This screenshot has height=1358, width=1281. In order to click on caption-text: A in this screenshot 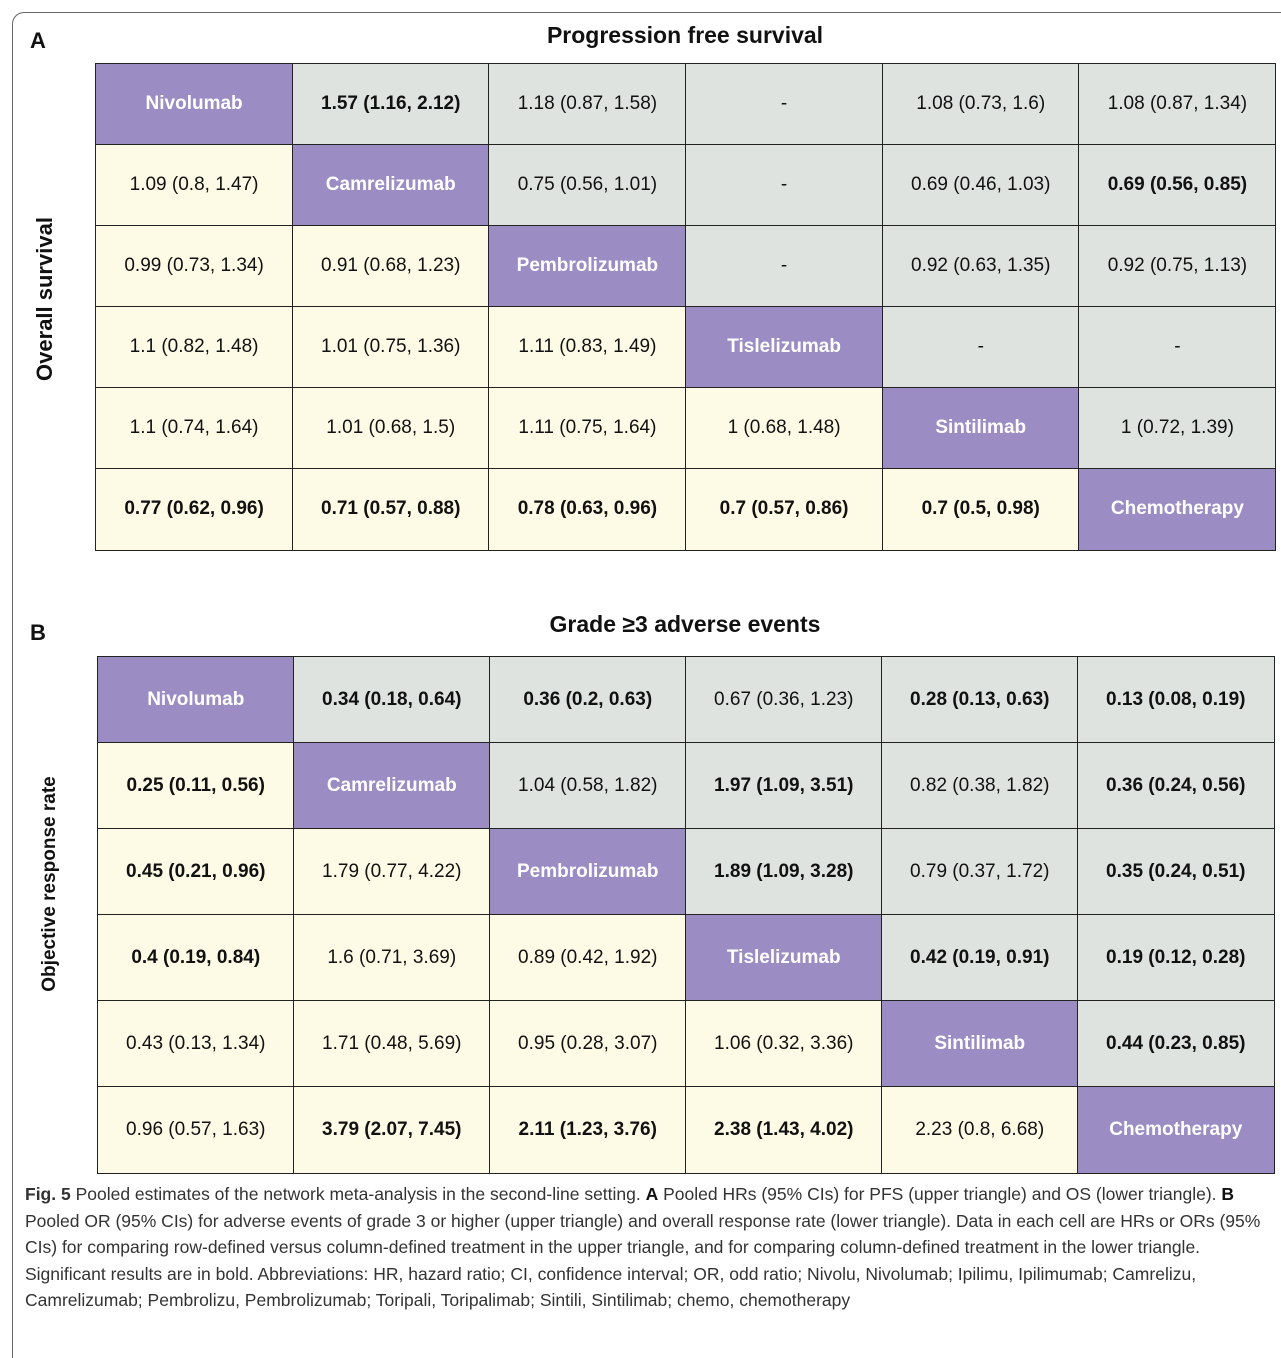, I will do `click(652, 1194)`.